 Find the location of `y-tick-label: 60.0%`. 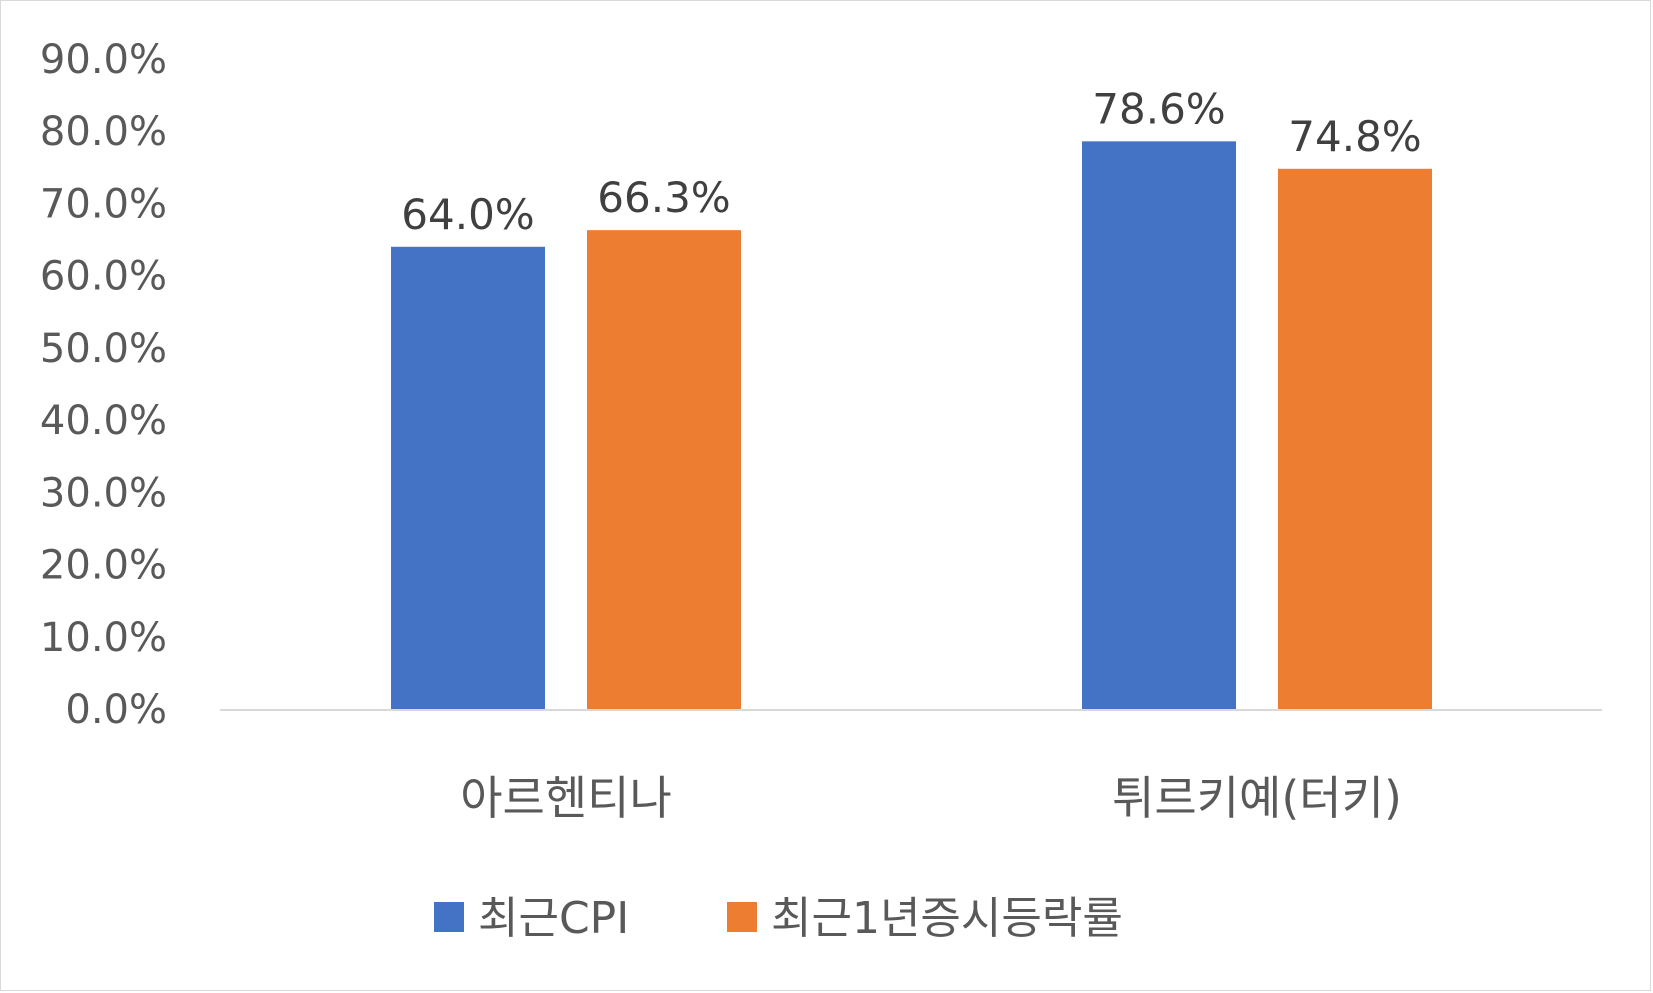

y-tick-label: 60.0% is located at coordinates (103, 277).